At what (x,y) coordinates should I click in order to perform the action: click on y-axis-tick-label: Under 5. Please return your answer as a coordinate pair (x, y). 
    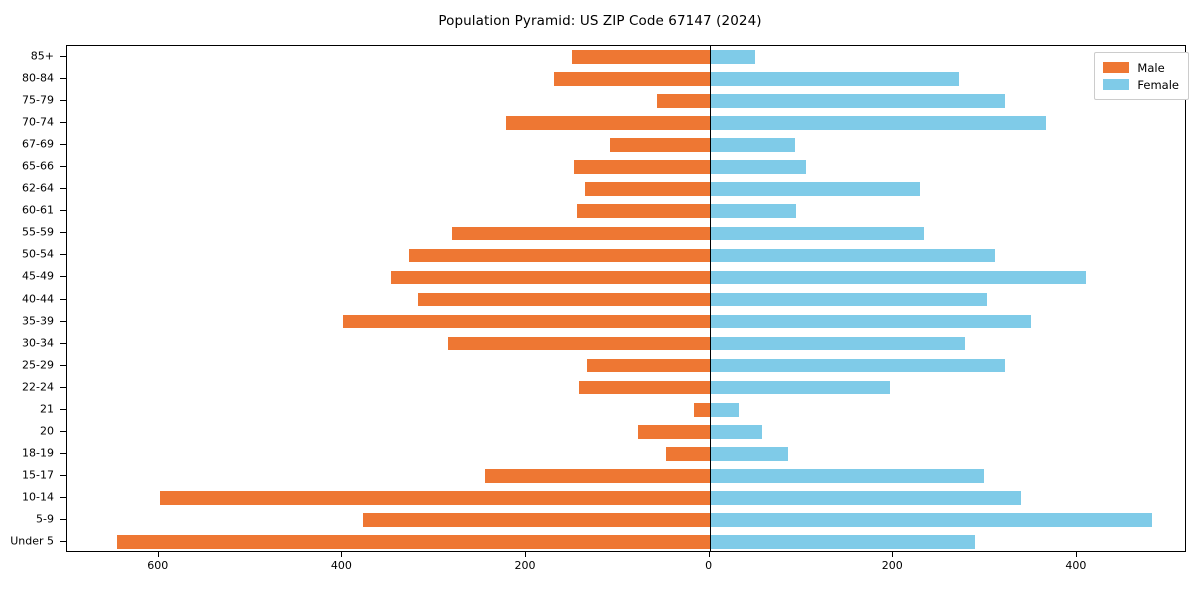
    Looking at the image, I should click on (32, 541).